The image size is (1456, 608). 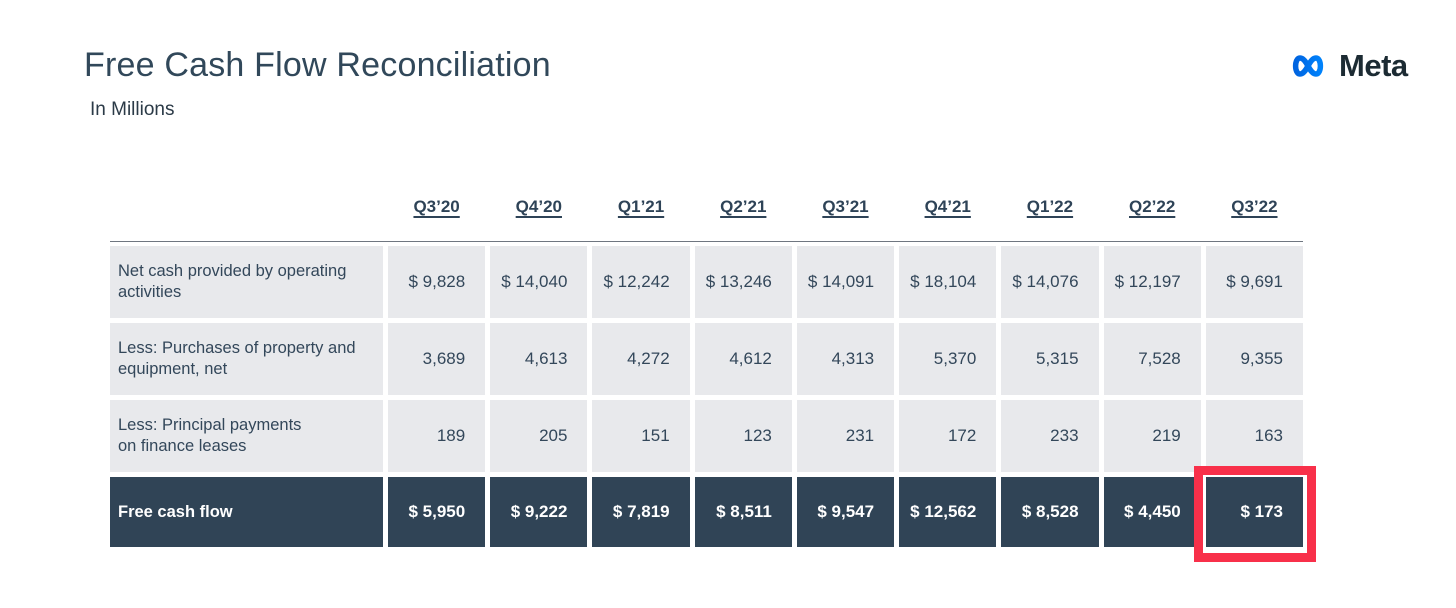 What do you see at coordinates (317, 65) in the screenshot?
I see `page-title: Free Cash Flow Reconciliation` at bounding box center [317, 65].